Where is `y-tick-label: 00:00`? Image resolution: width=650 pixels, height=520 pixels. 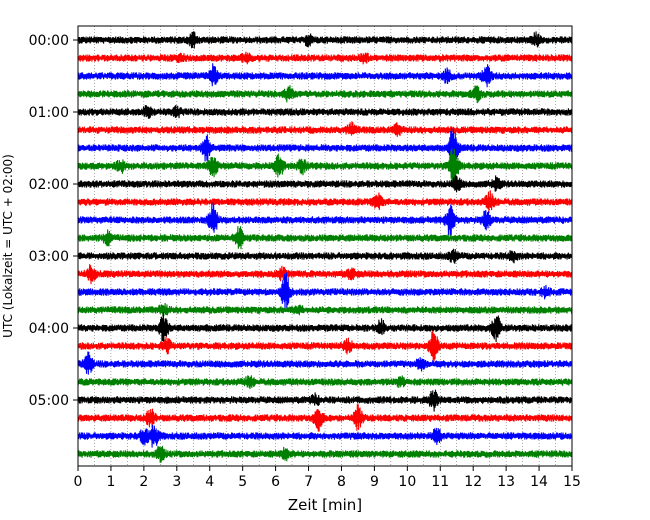 y-tick-label: 00:00 is located at coordinates (49, 41).